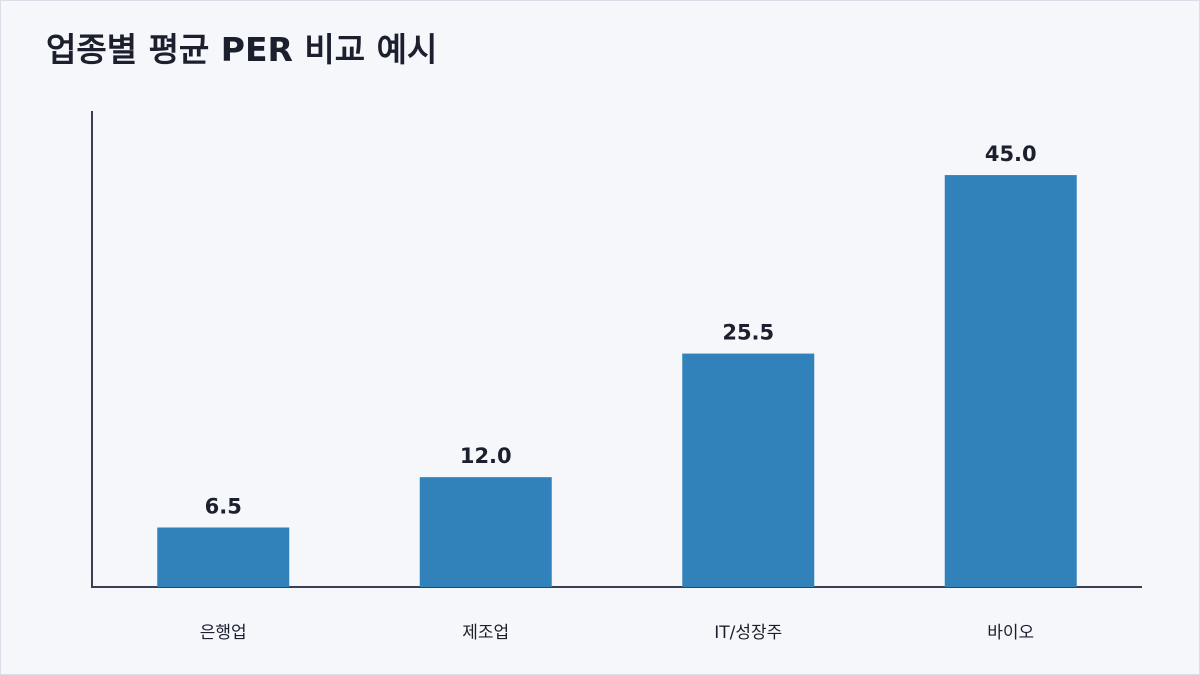  I want to click on value-label-3: 25.5, so click(748, 333).